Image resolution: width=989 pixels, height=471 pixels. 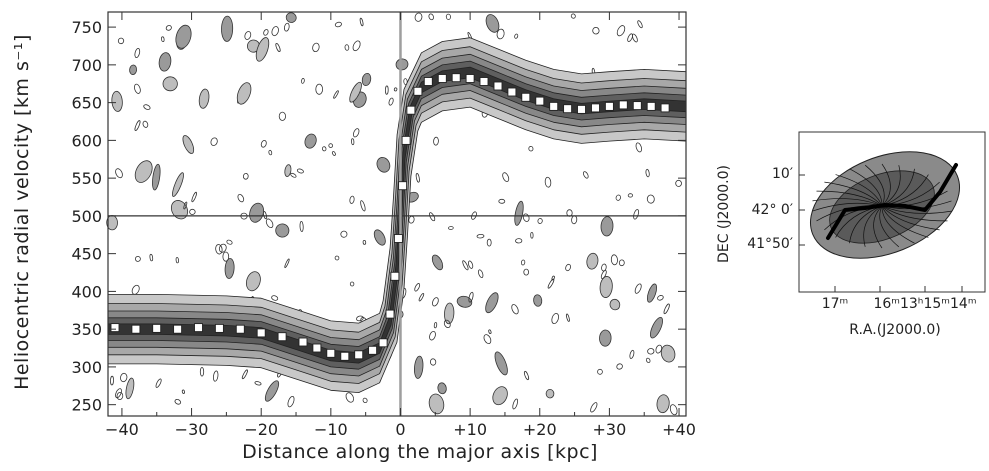 I want to click on x-tick-label: +10, so click(x=470, y=429).